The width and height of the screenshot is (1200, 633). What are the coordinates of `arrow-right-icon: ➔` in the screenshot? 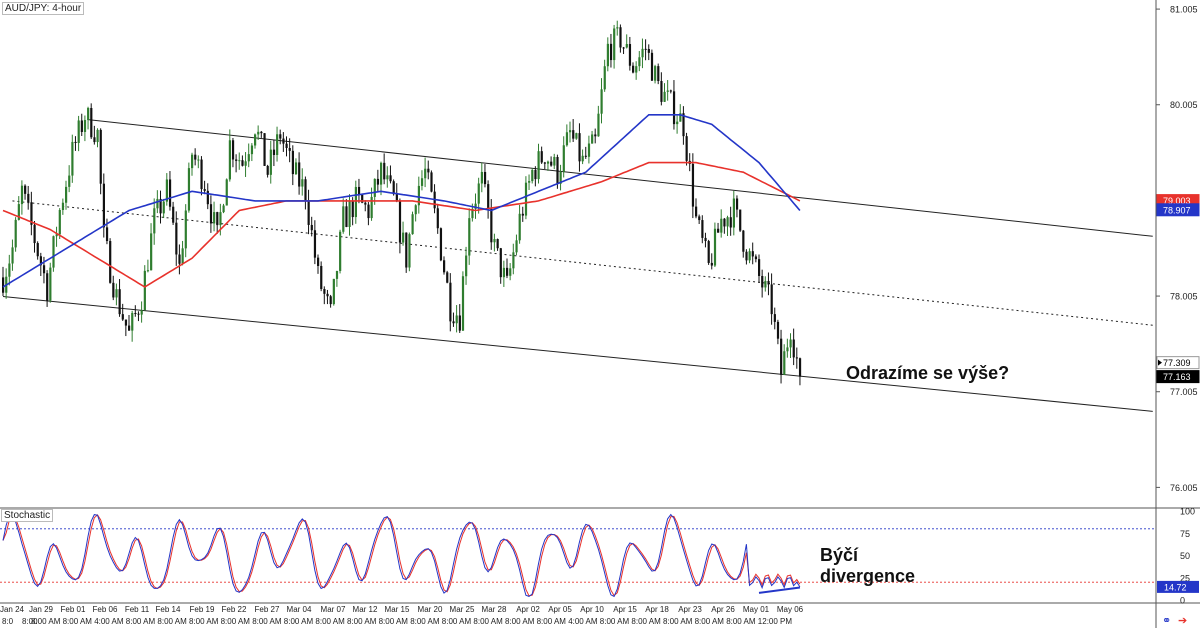 It's located at (1183, 621).